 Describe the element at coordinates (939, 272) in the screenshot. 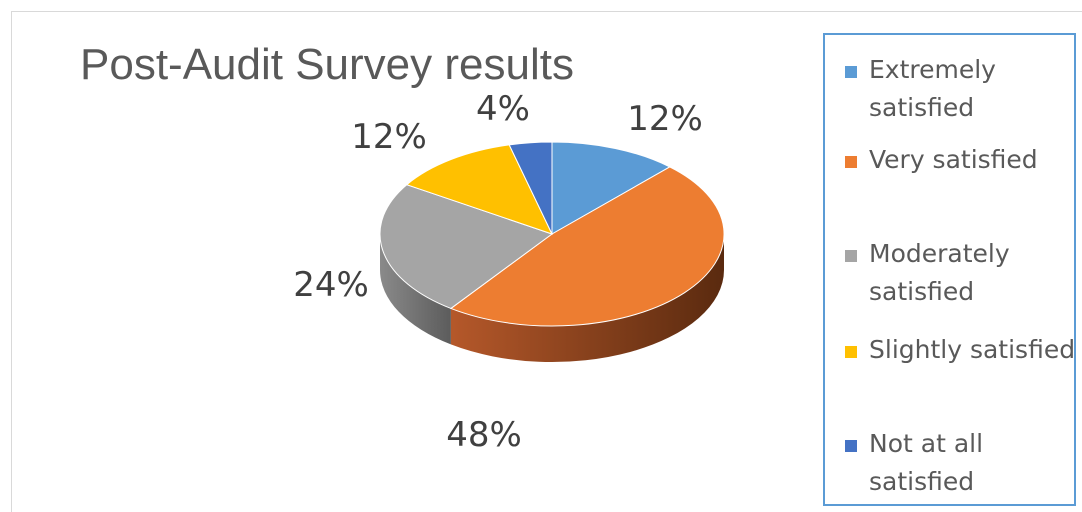

I see `legend-label: Moderately satisfied` at that location.